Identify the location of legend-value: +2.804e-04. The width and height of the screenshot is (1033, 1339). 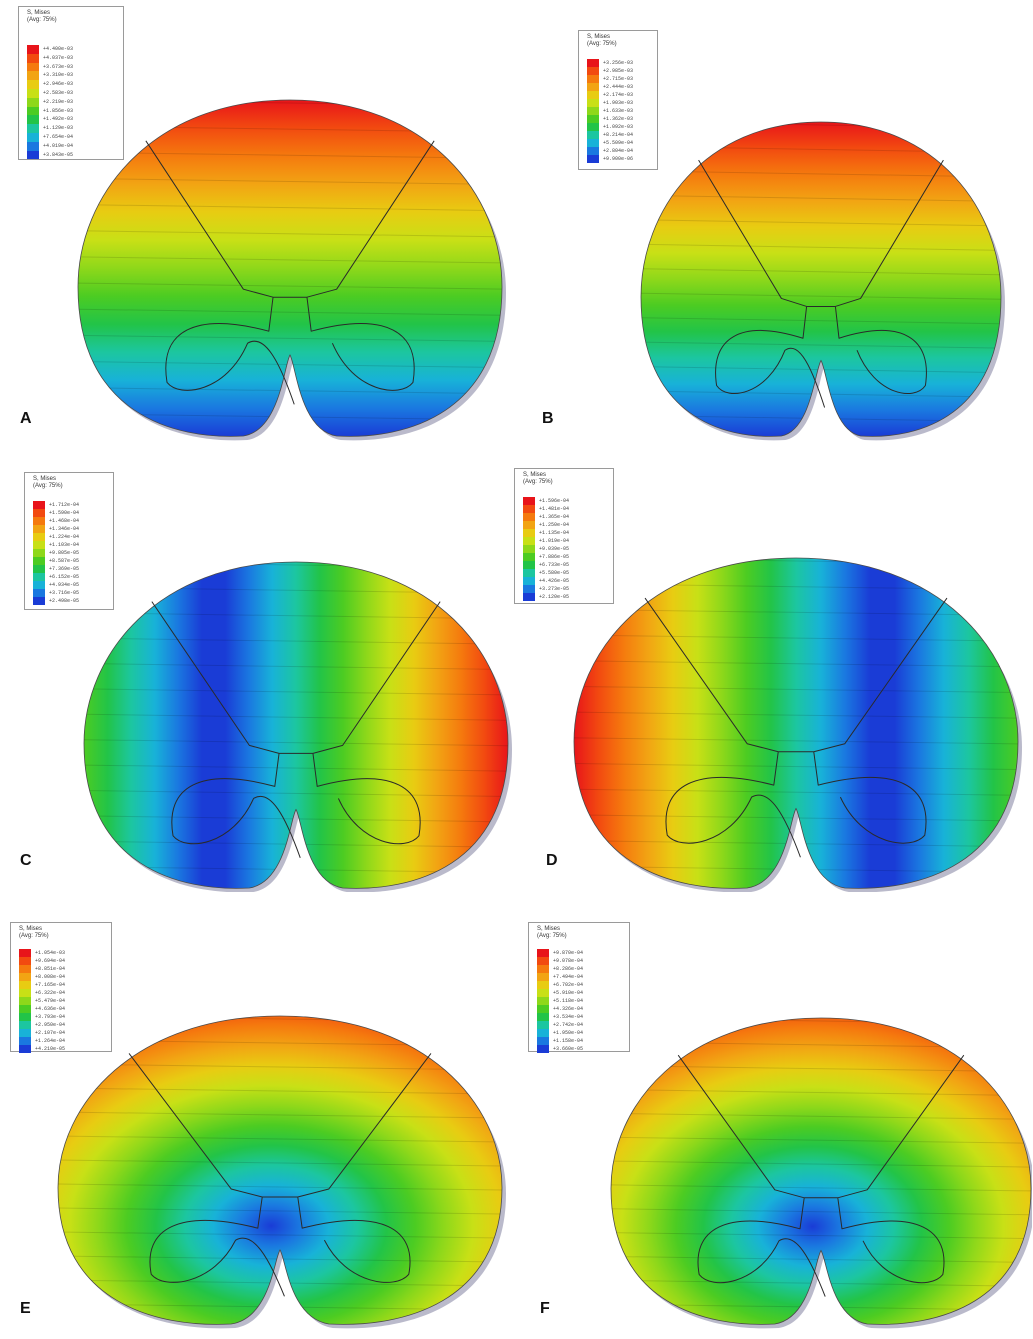
(618, 151).